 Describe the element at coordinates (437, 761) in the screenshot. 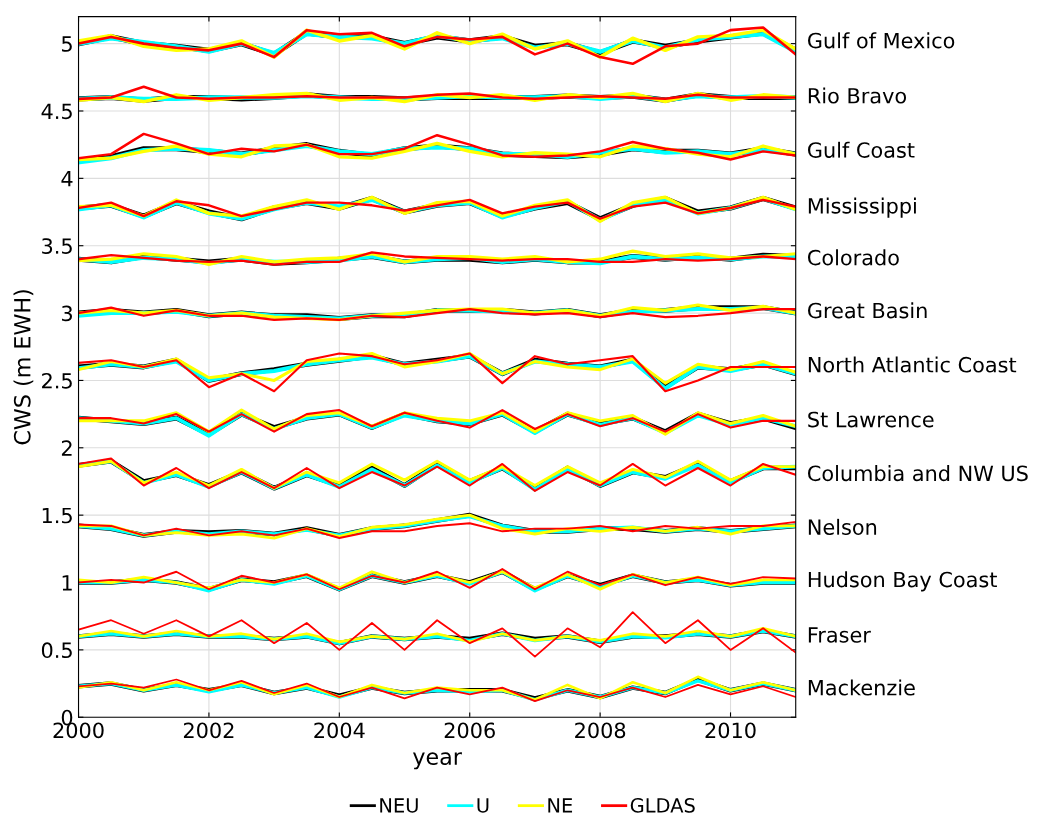

I see `x-axis-title: year` at that location.